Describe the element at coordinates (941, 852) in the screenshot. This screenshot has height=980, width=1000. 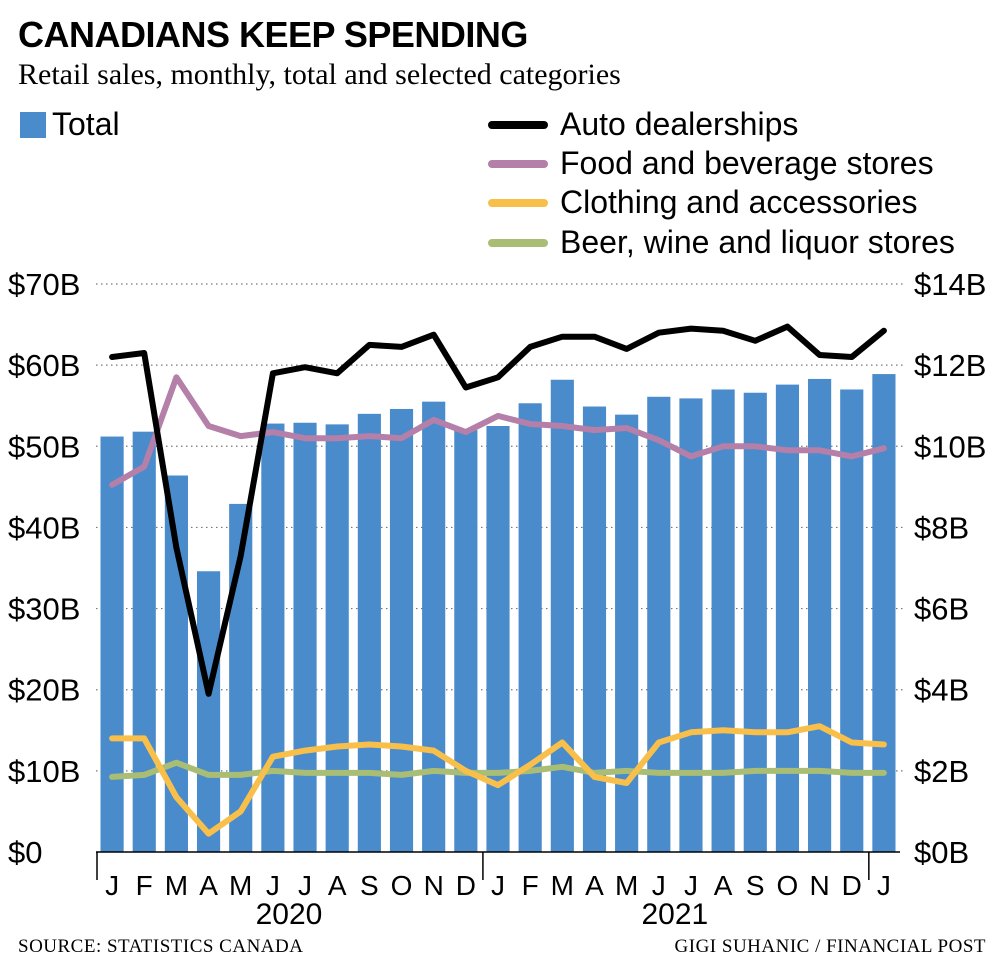
I see `right-tick-label: $0B` at that location.